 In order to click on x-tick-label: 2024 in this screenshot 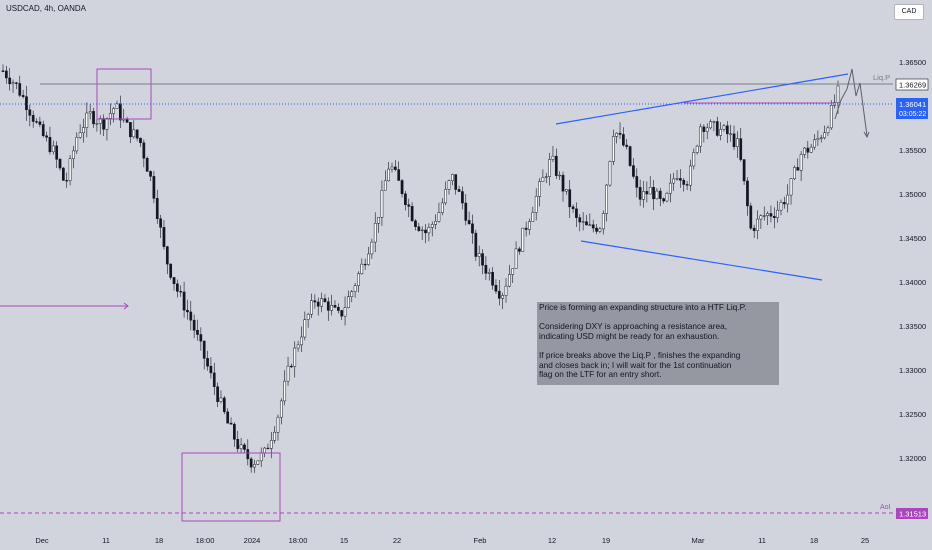, I will do `click(252, 540)`.